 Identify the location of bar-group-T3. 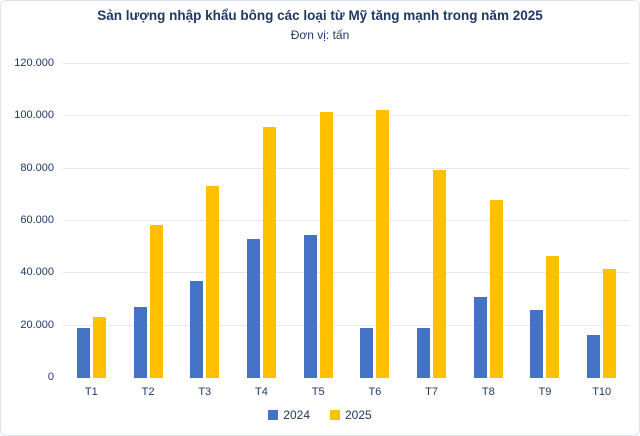
(204, 221).